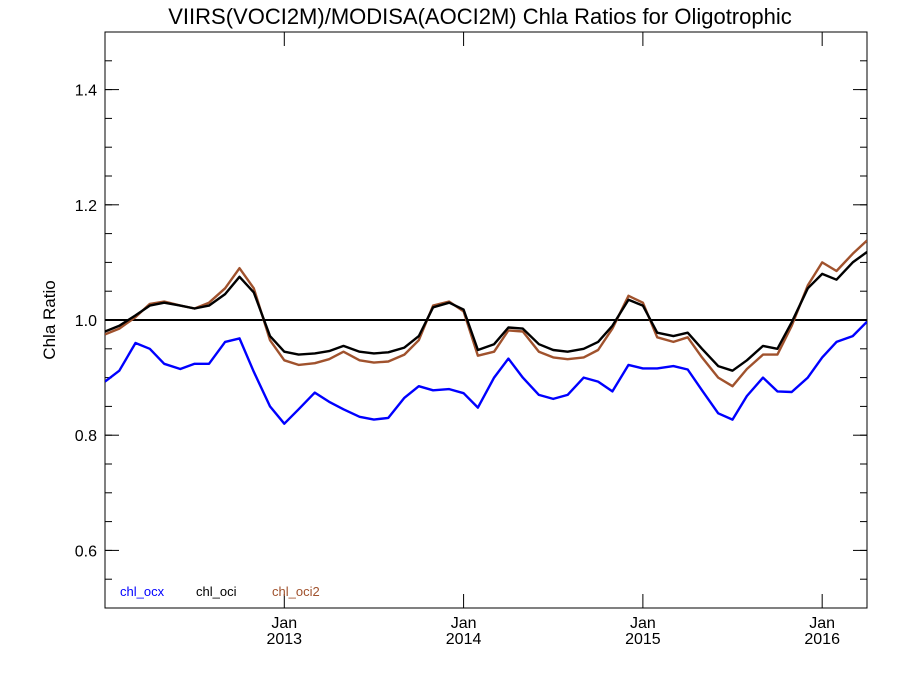 The height and width of the screenshot is (675, 900). What do you see at coordinates (142, 591) in the screenshot?
I see `legend-label-chl-ocx: chl_ocx` at bounding box center [142, 591].